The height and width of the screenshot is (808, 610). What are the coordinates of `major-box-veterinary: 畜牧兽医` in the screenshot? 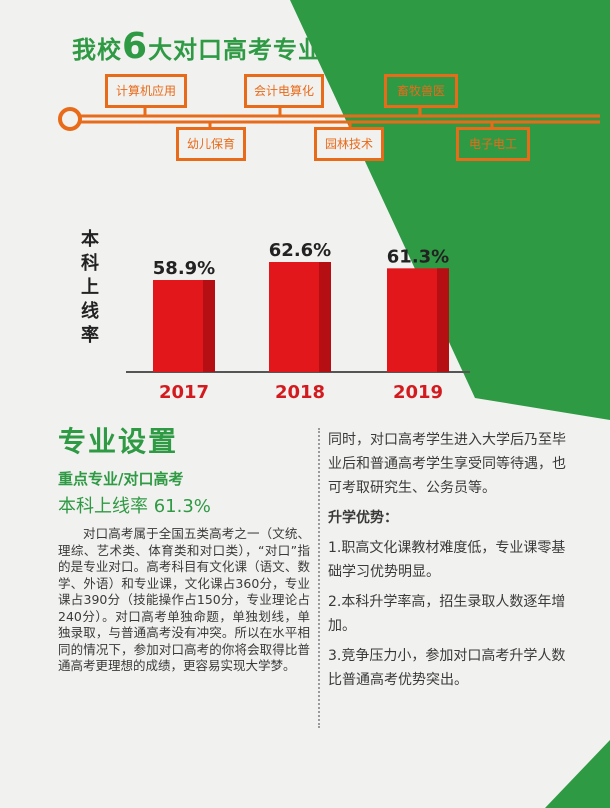 It's located at (421, 91).